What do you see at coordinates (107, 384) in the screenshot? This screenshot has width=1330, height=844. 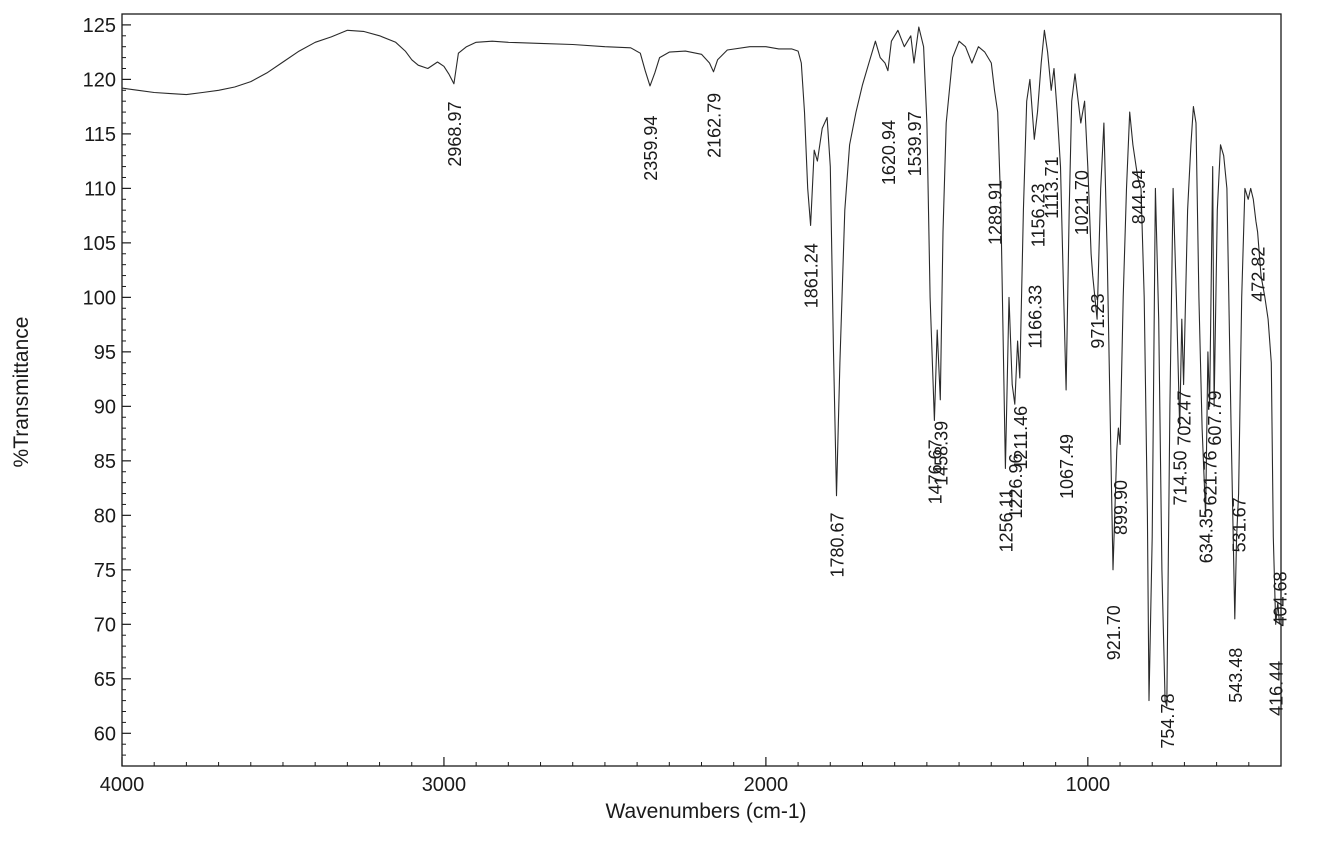 I see `y-axis: 60 65 70 75 80 85 90 95 100 105 110 115 120 125` at bounding box center [107, 384].